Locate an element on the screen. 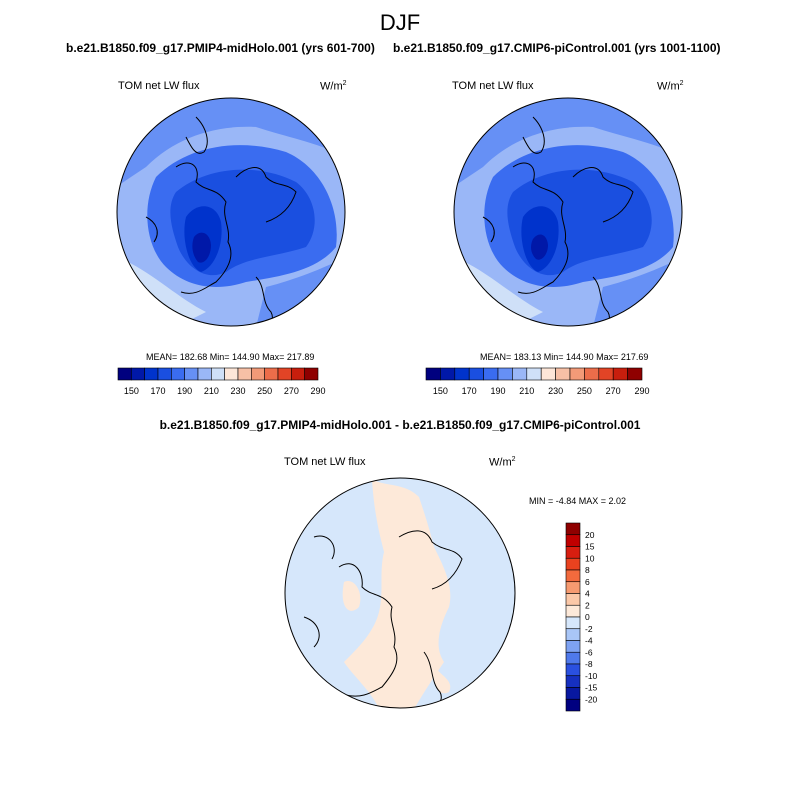  panel-2-polar-map is located at coordinates (568, 212).